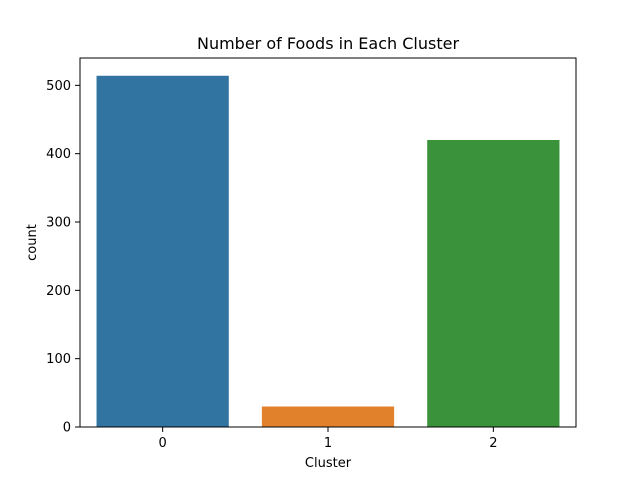 The height and width of the screenshot is (480, 640). I want to click on y-tick-label: 0, so click(67, 428).